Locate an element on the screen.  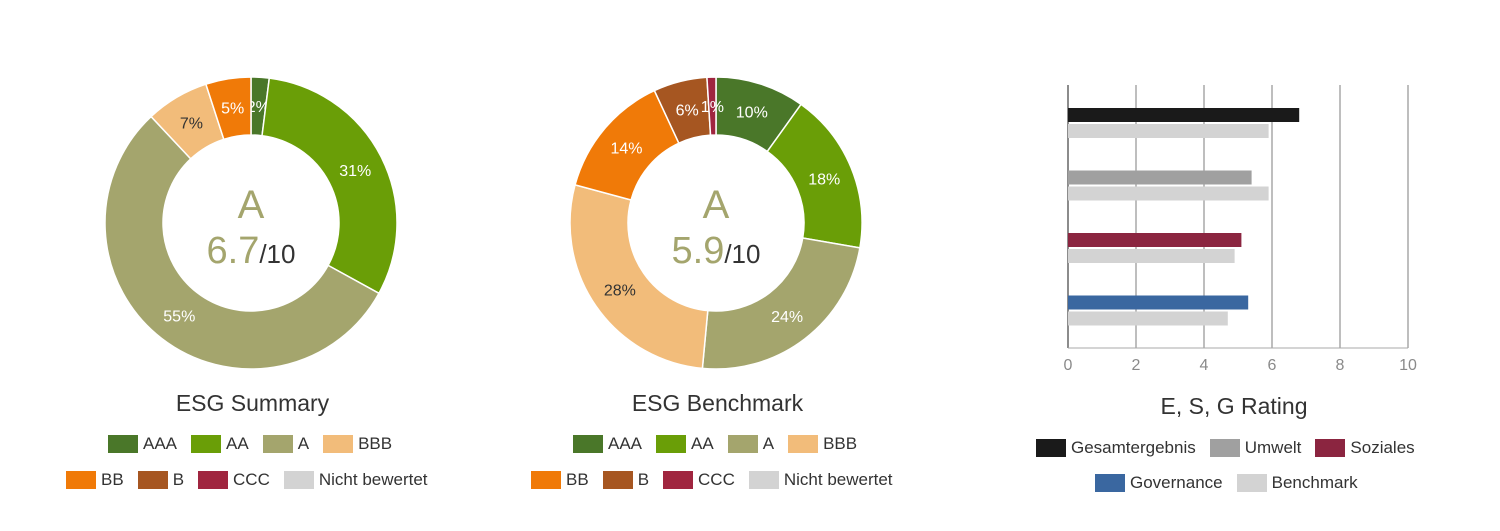
rating-legend-swatch-benchmark is located at coordinates (1251, 483).